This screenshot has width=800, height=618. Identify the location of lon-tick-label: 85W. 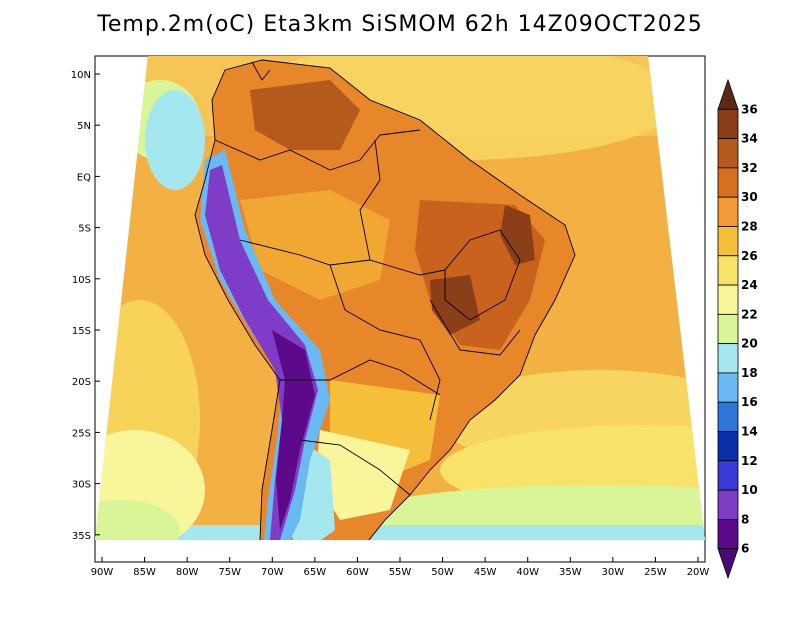
(144, 572).